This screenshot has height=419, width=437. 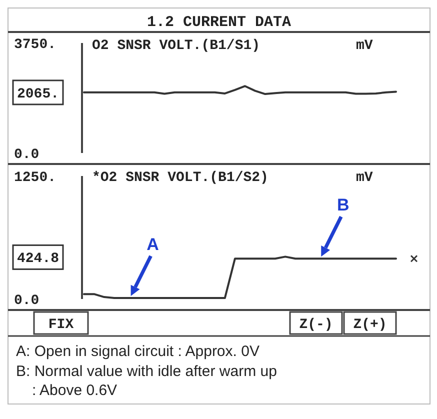 I want to click on y-tick-label: 3750., so click(x=35, y=44).